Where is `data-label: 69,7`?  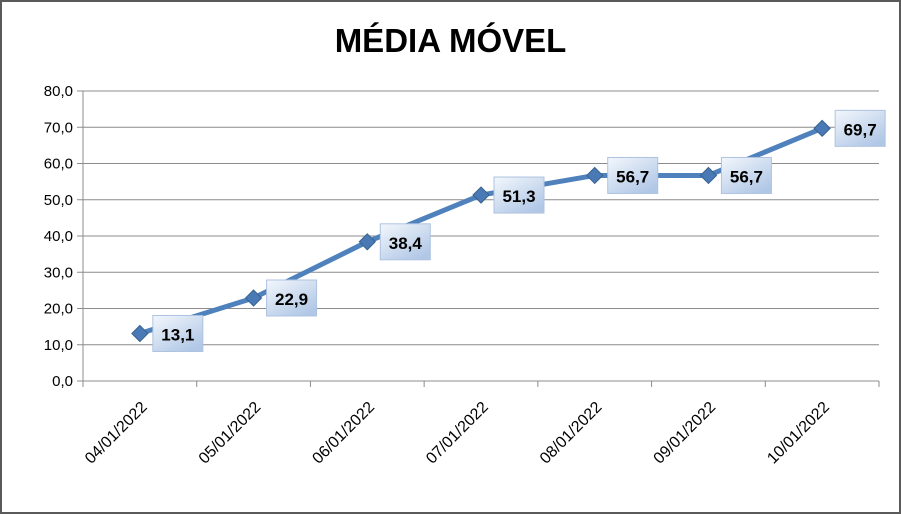
data-label: 69,7 is located at coordinates (860, 129).